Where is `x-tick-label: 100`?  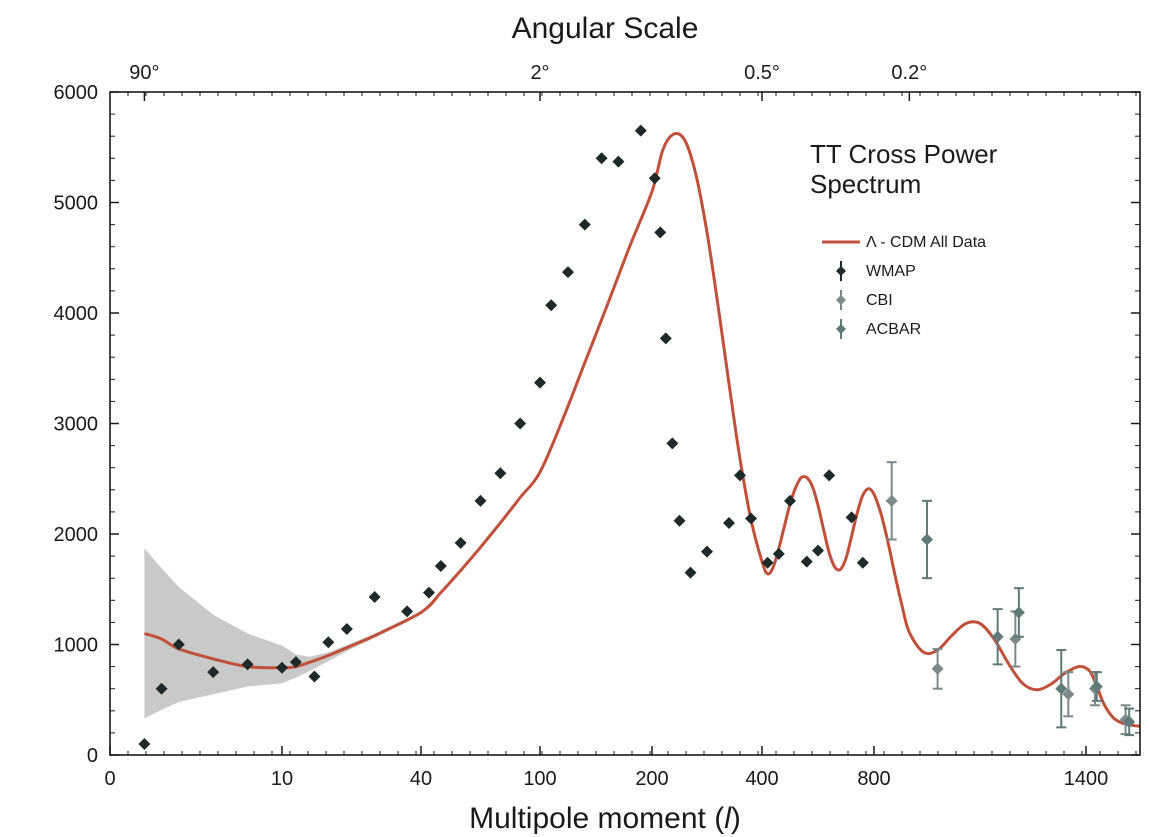 x-tick-label: 100 is located at coordinates (539, 779).